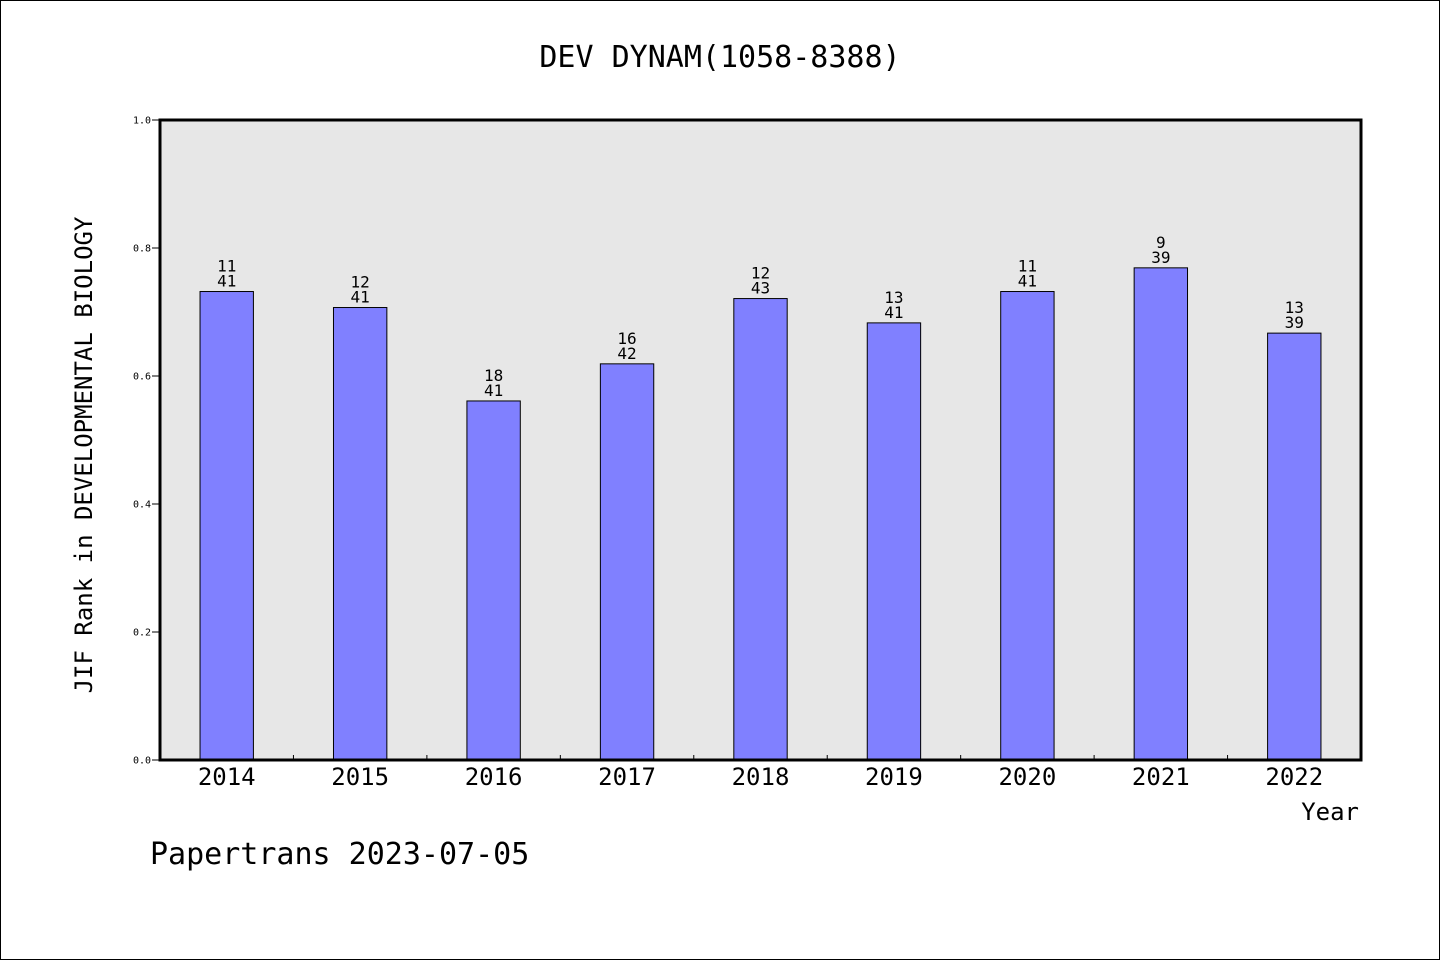 The width and height of the screenshot is (1440, 960). I want to click on y-tick-label: 0.6, so click(142, 377).